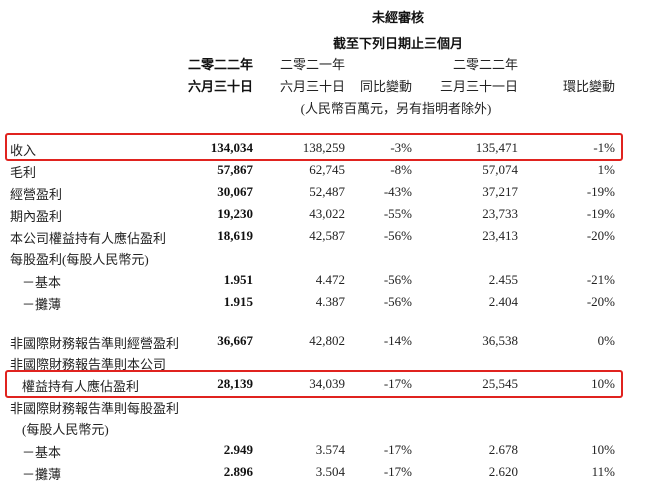 The image size is (650, 492). What do you see at coordinates (330, 301) in the screenshot?
I see `cell-col2: 4.387` at bounding box center [330, 301].